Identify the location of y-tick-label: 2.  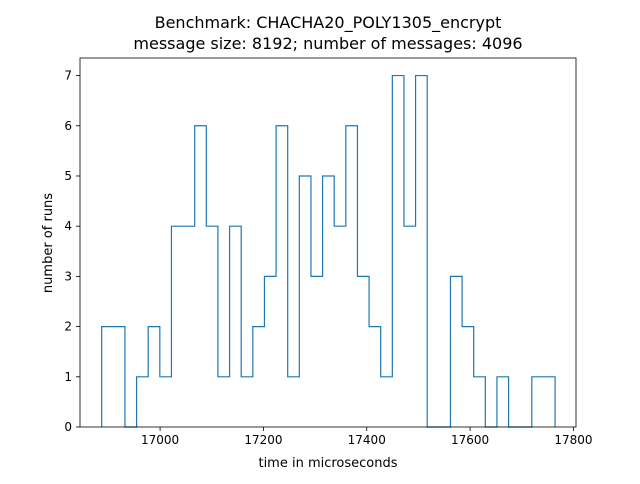
(68, 327).